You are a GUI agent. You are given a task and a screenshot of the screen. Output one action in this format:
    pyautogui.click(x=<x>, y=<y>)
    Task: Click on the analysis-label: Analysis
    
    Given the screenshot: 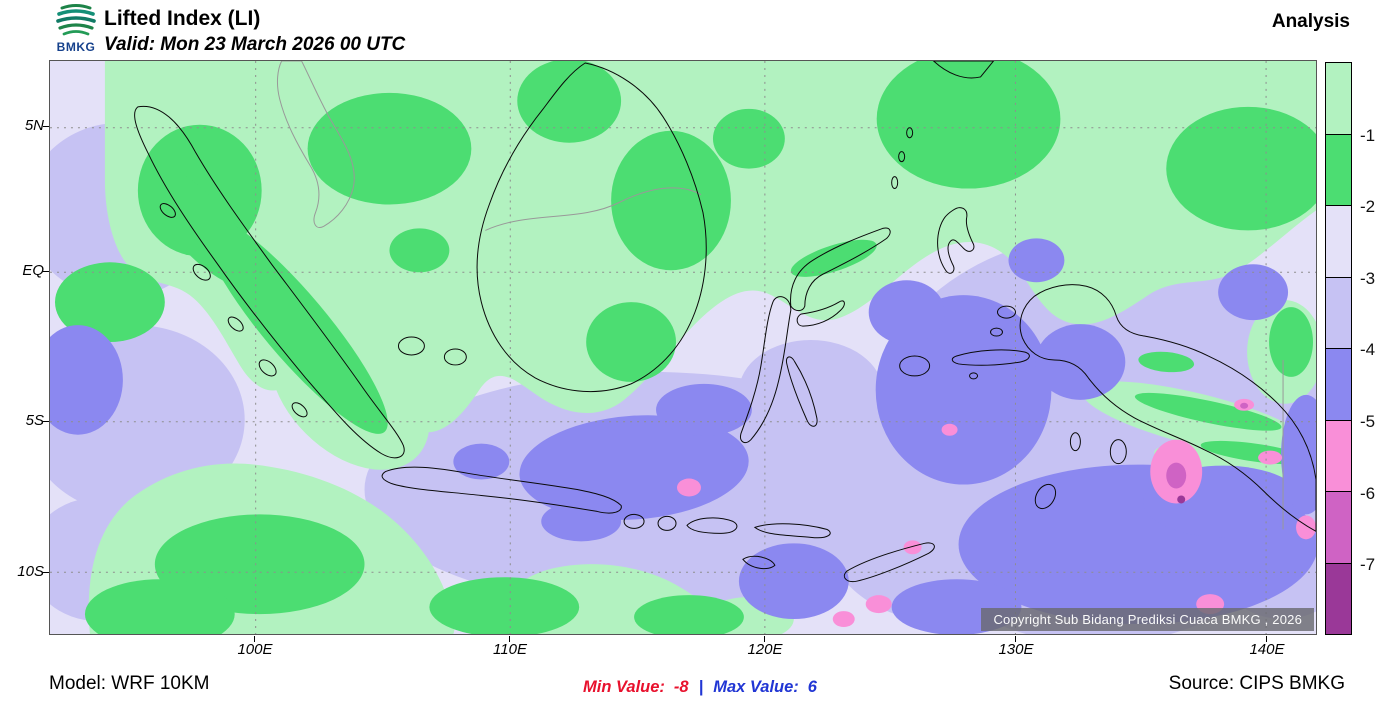 What is the action you would take?
    pyautogui.click(x=1310, y=21)
    